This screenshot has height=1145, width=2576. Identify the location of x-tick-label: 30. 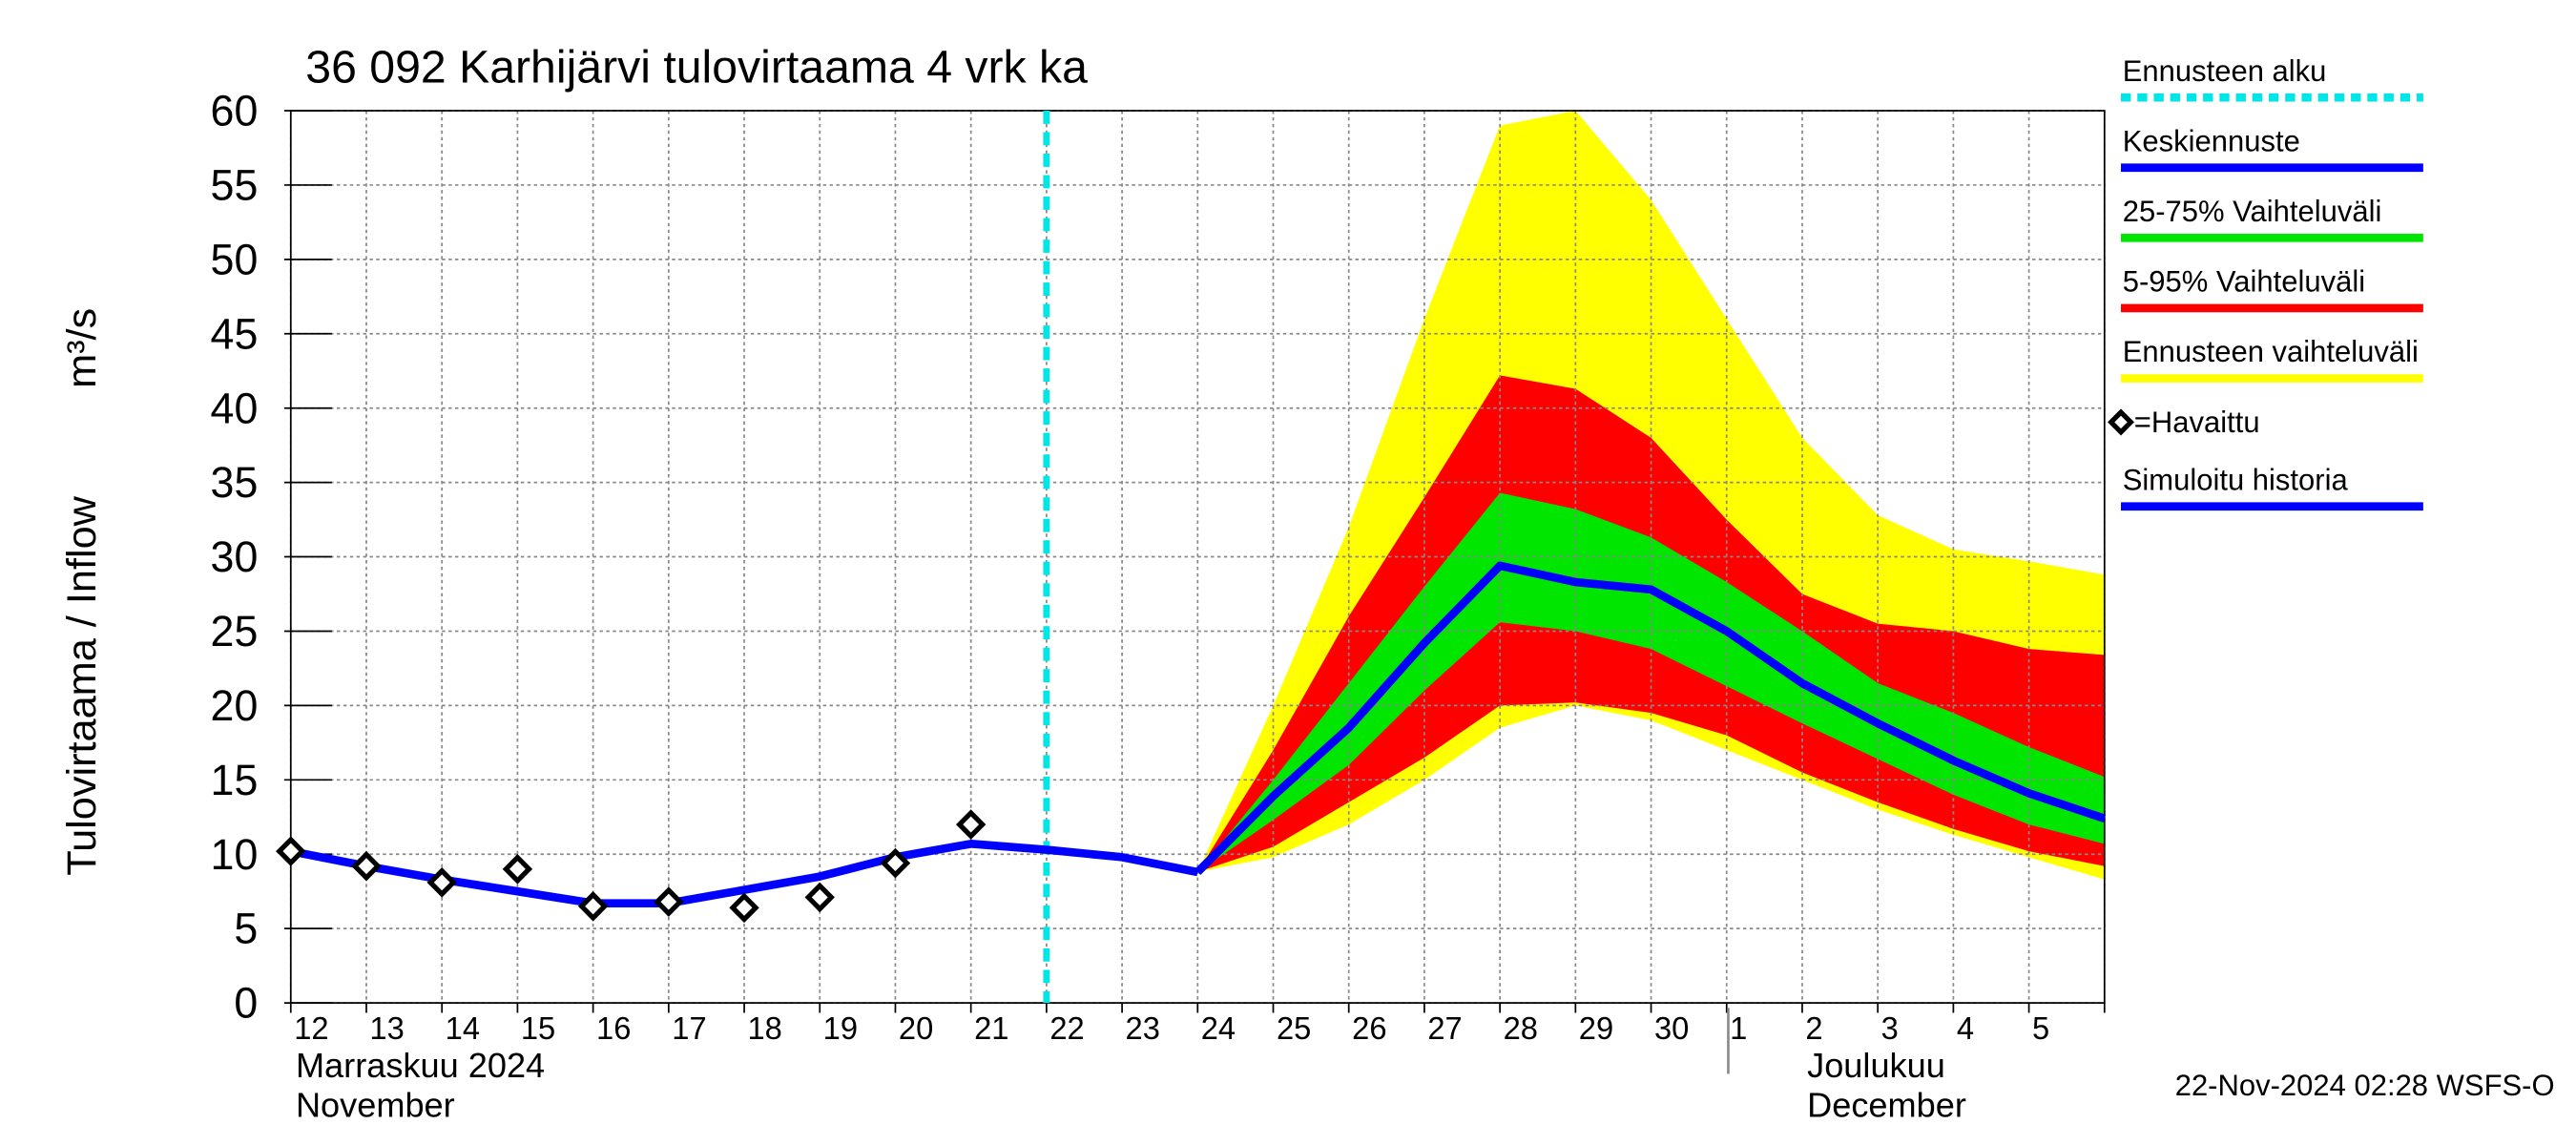
(1671, 1028).